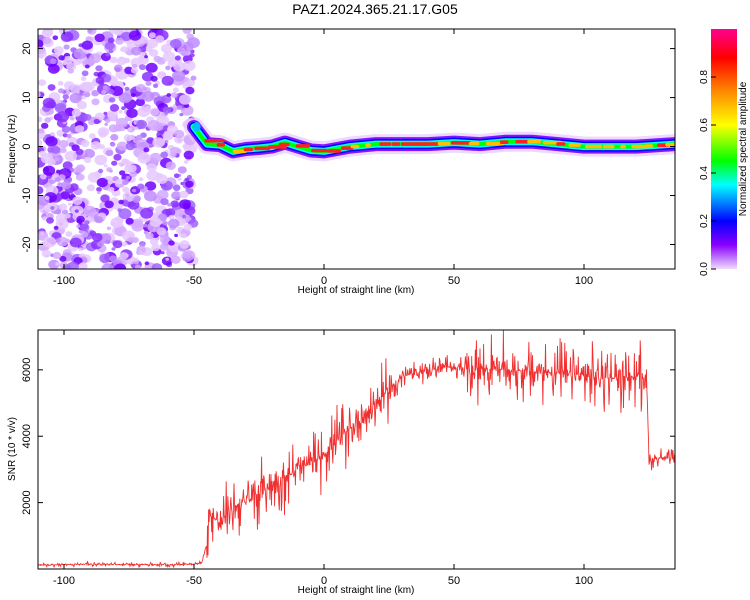 Image resolution: width=750 pixels, height=600 pixels. What do you see at coordinates (704, 221) in the screenshot?
I see `colorbar-tick-label: 0.2` at bounding box center [704, 221].